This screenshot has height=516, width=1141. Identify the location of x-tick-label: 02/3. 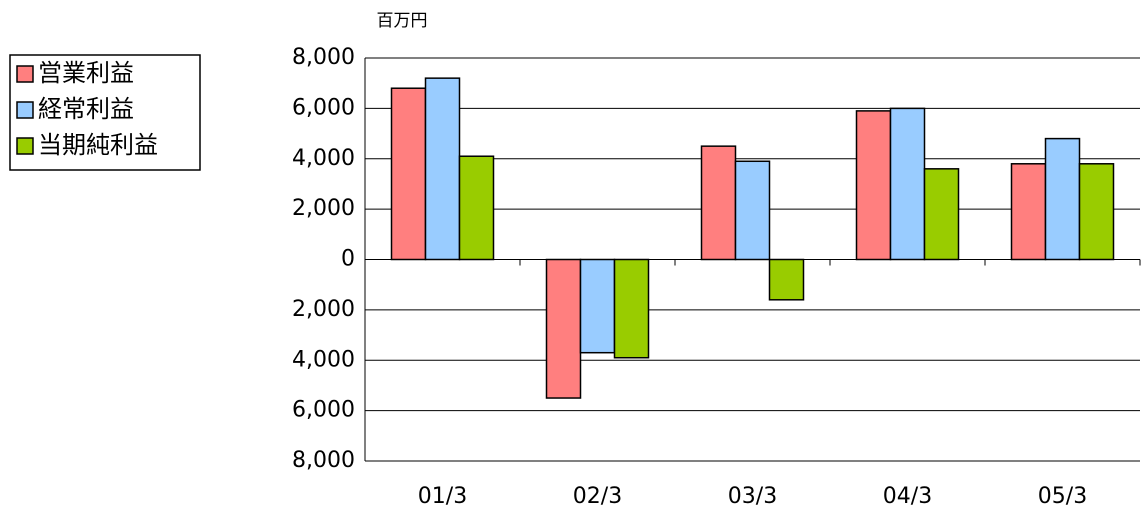
(597, 496).